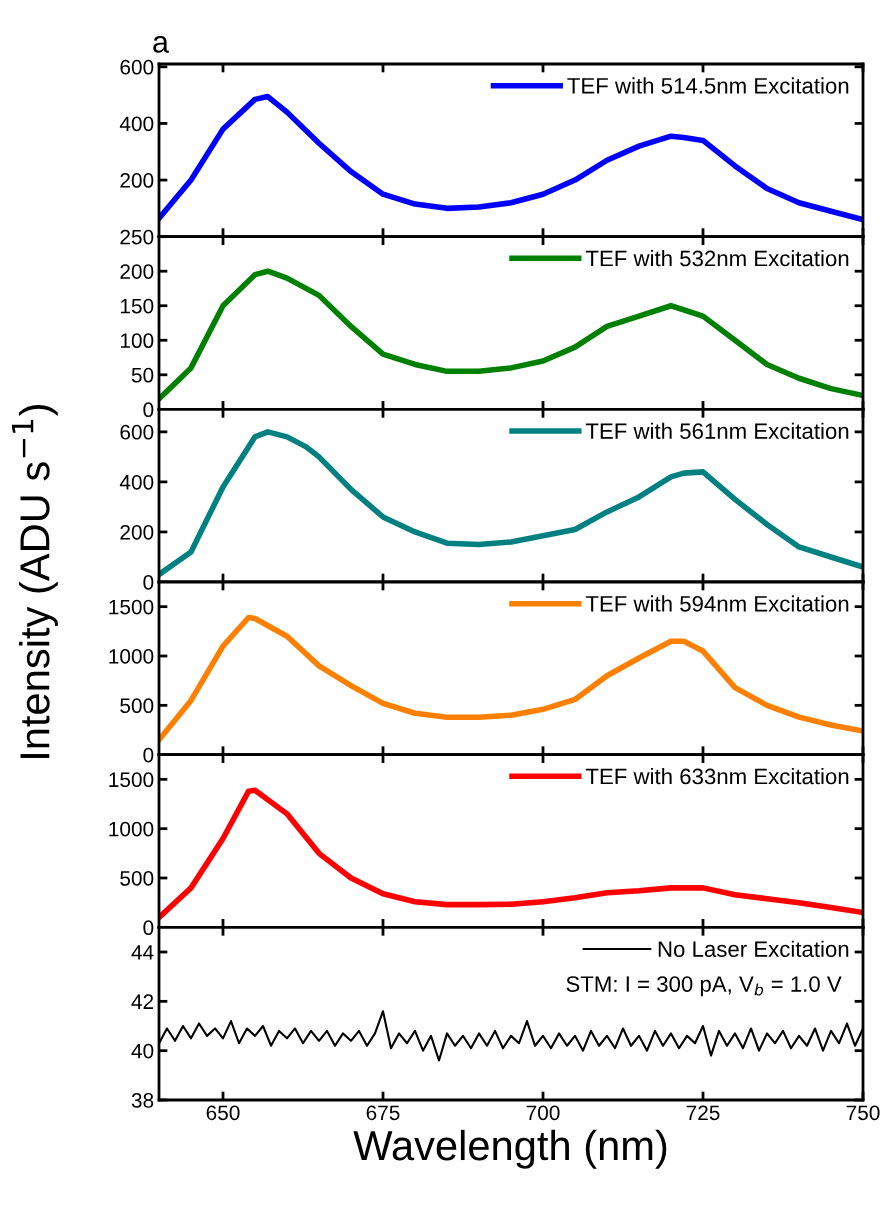 This screenshot has width=896, height=1211. What do you see at coordinates (753, 948) in the screenshot?
I see `legend-label: No Laser Excitation` at bounding box center [753, 948].